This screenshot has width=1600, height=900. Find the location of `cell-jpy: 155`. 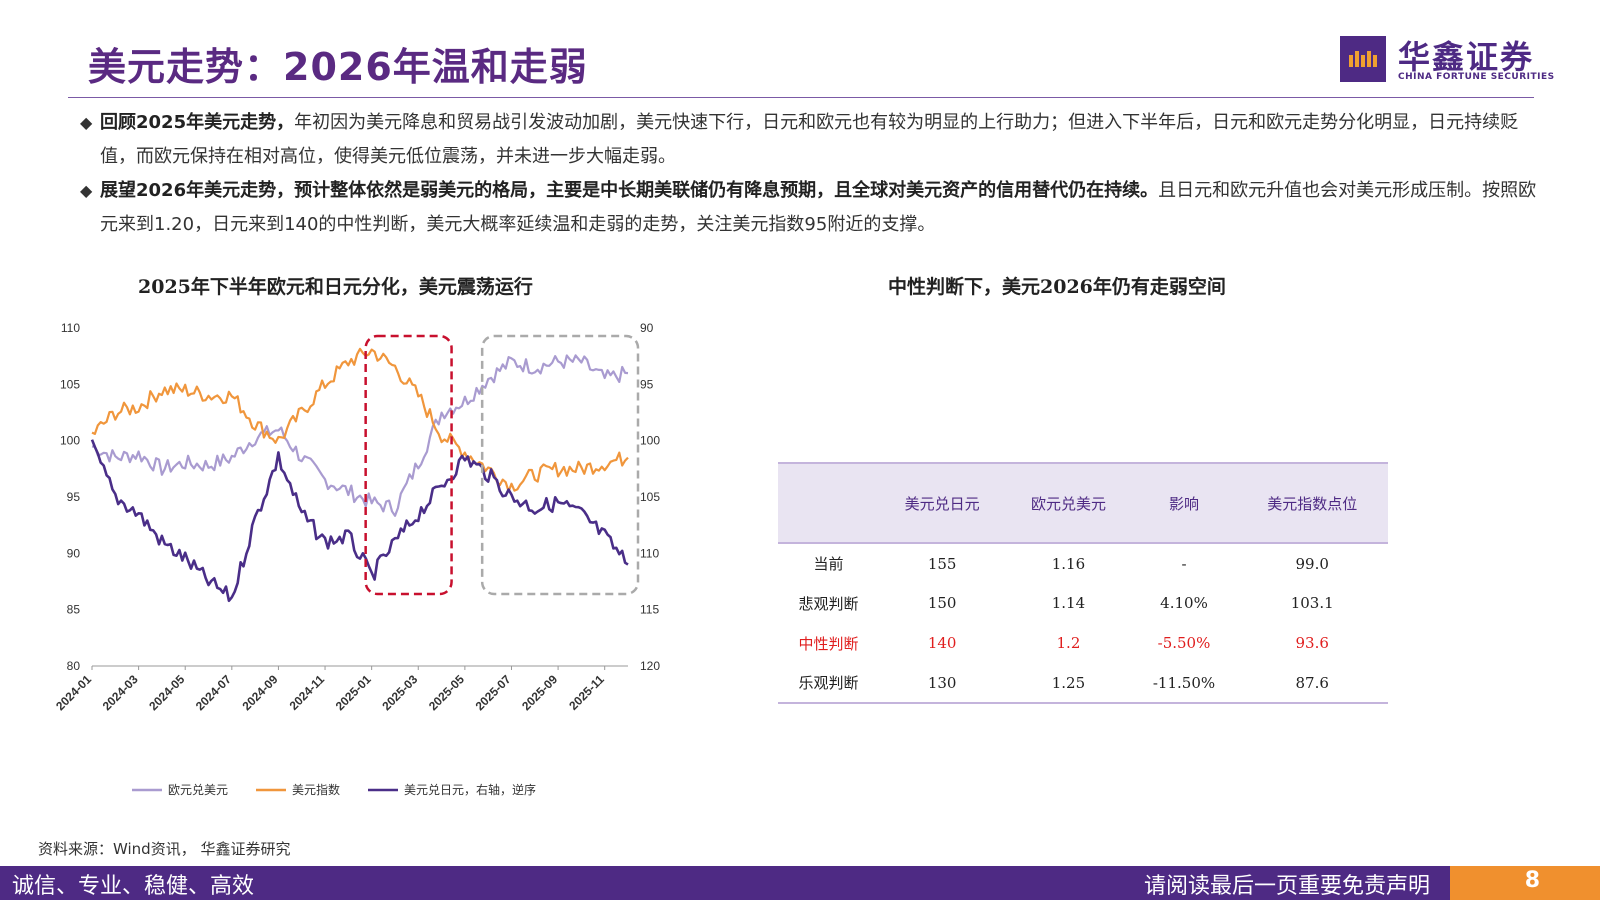

cell-jpy: 155 is located at coordinates (942, 563).